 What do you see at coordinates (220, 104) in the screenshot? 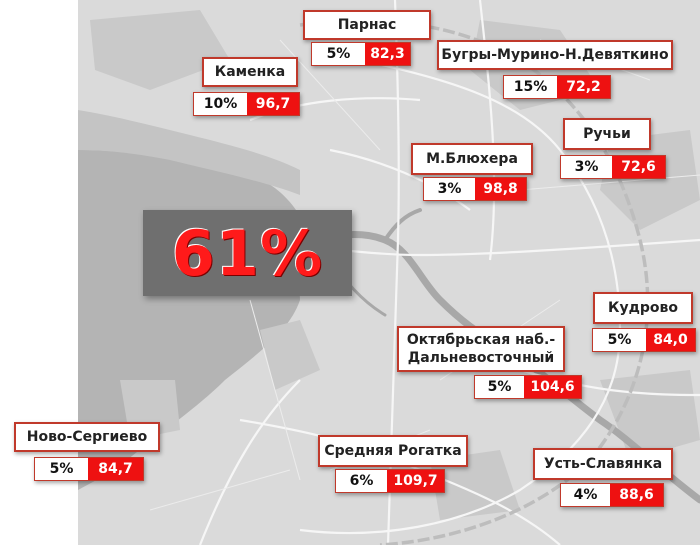
I see `share-value: 10%` at bounding box center [220, 104].